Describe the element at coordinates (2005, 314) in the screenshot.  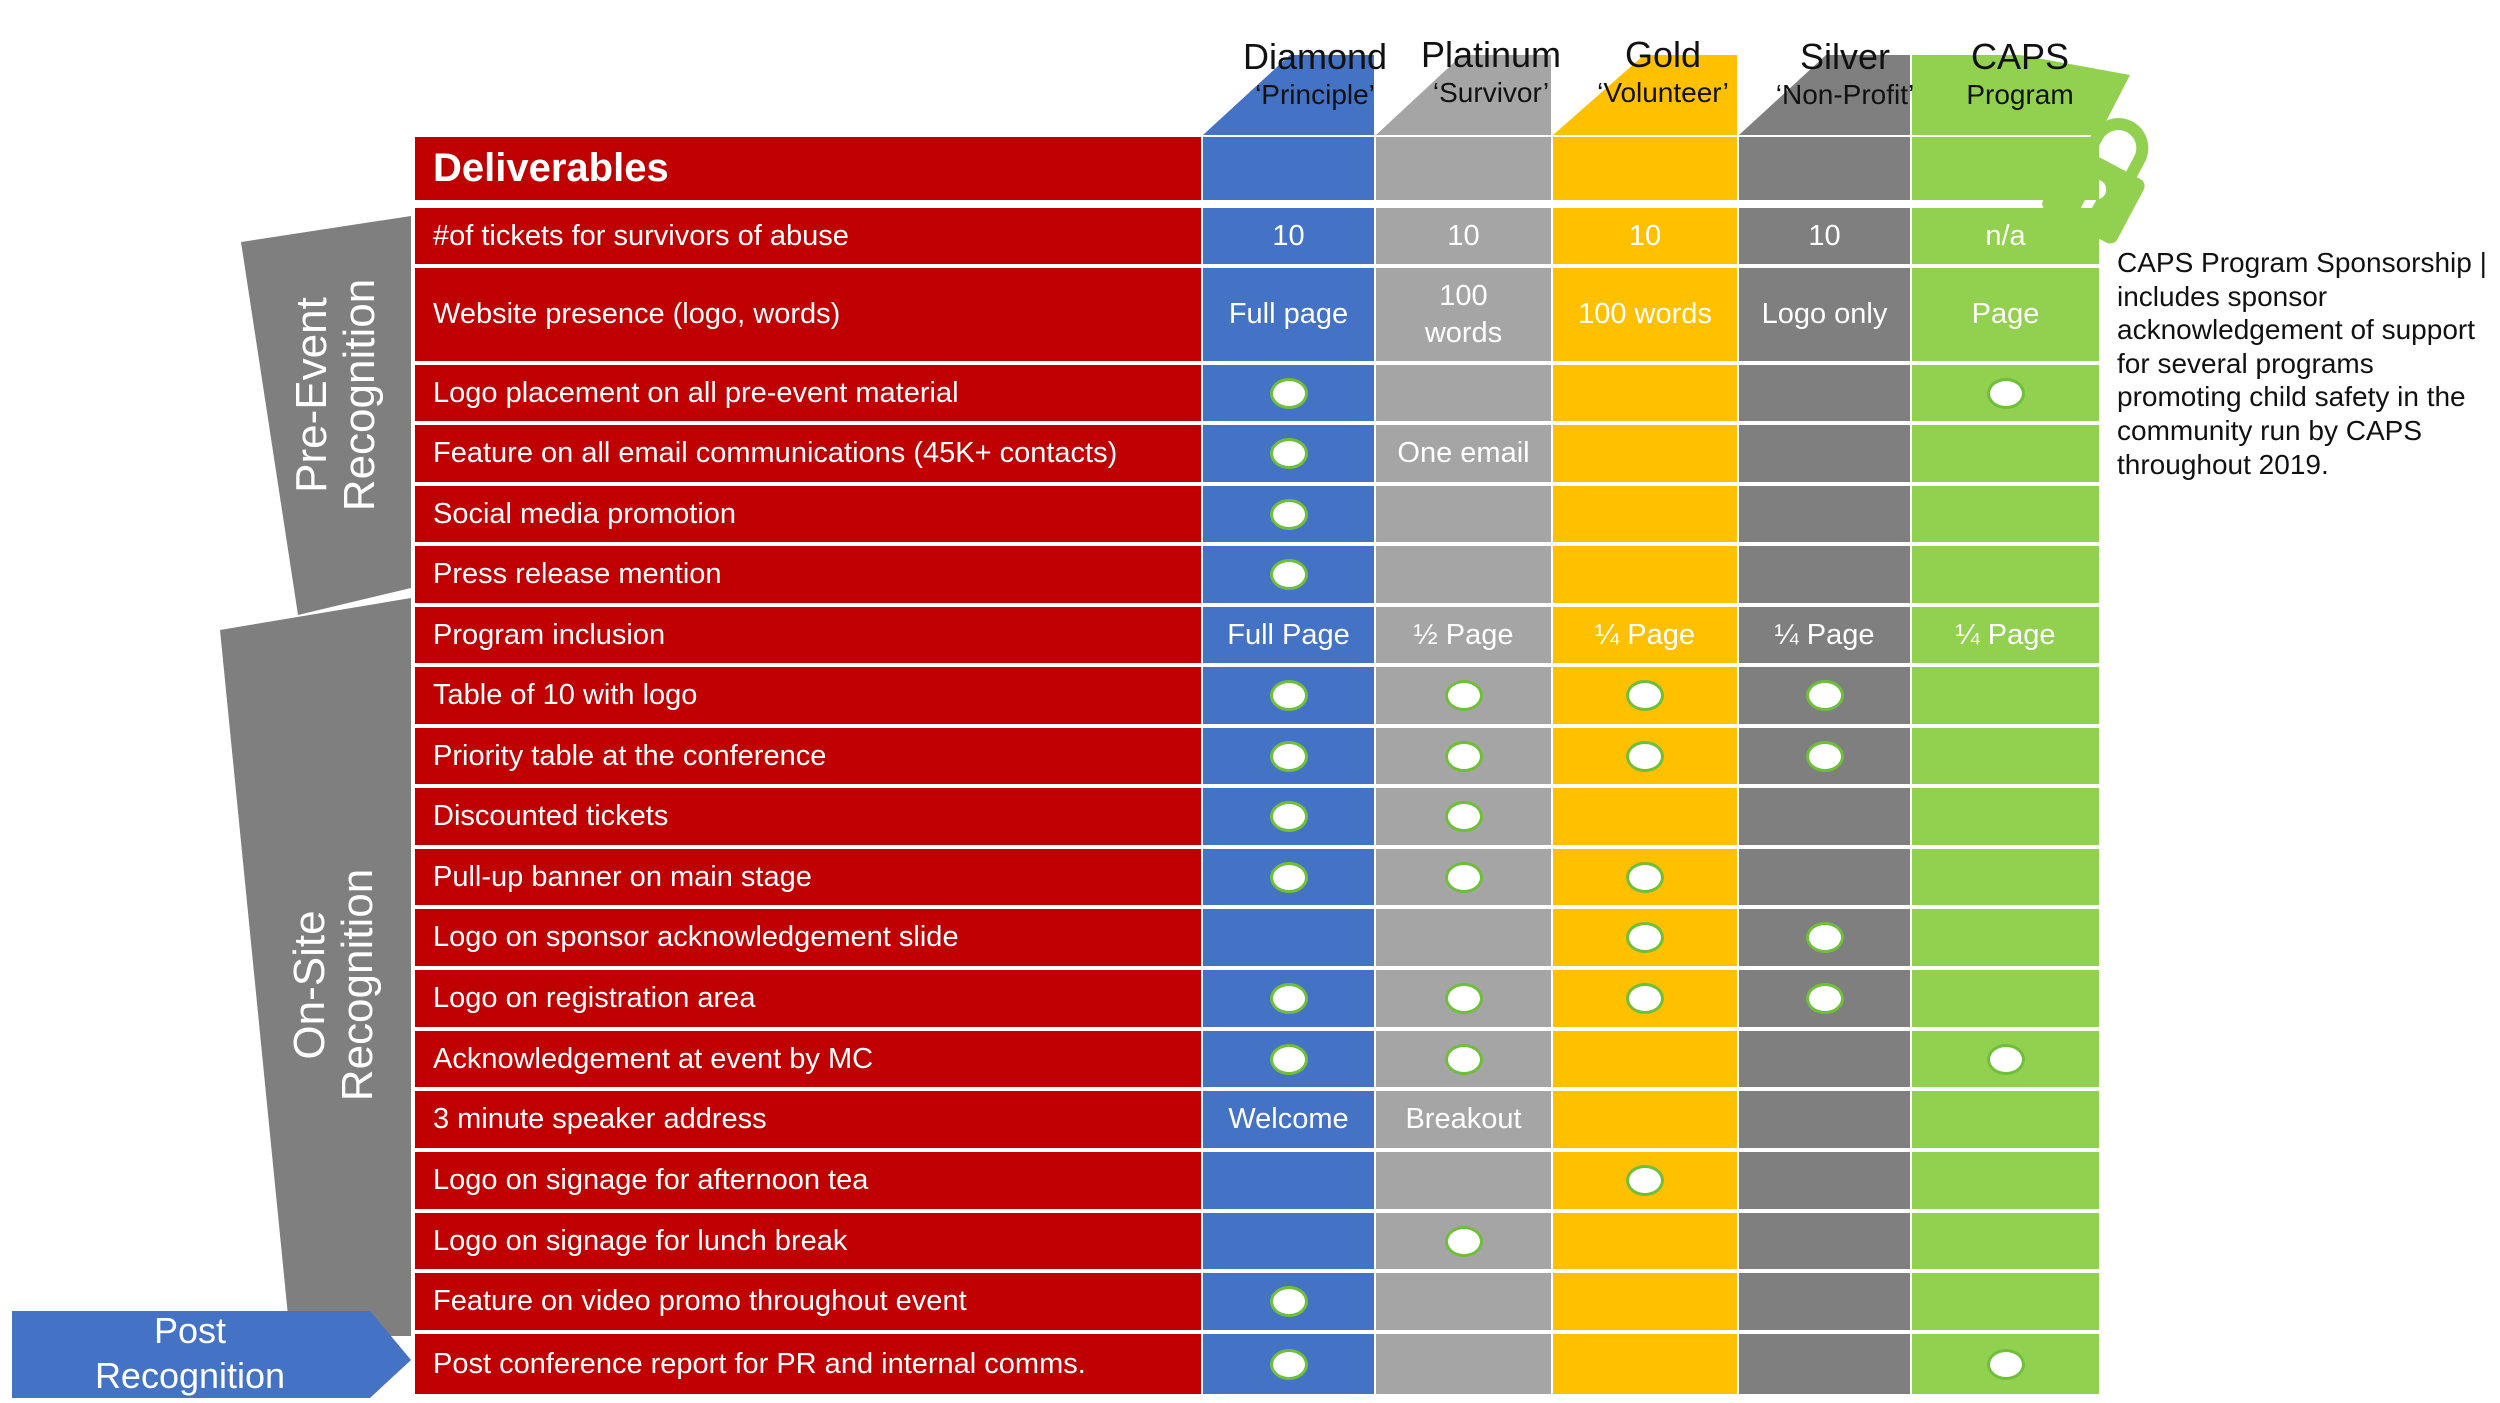
I see `cell-caps: Page` at that location.